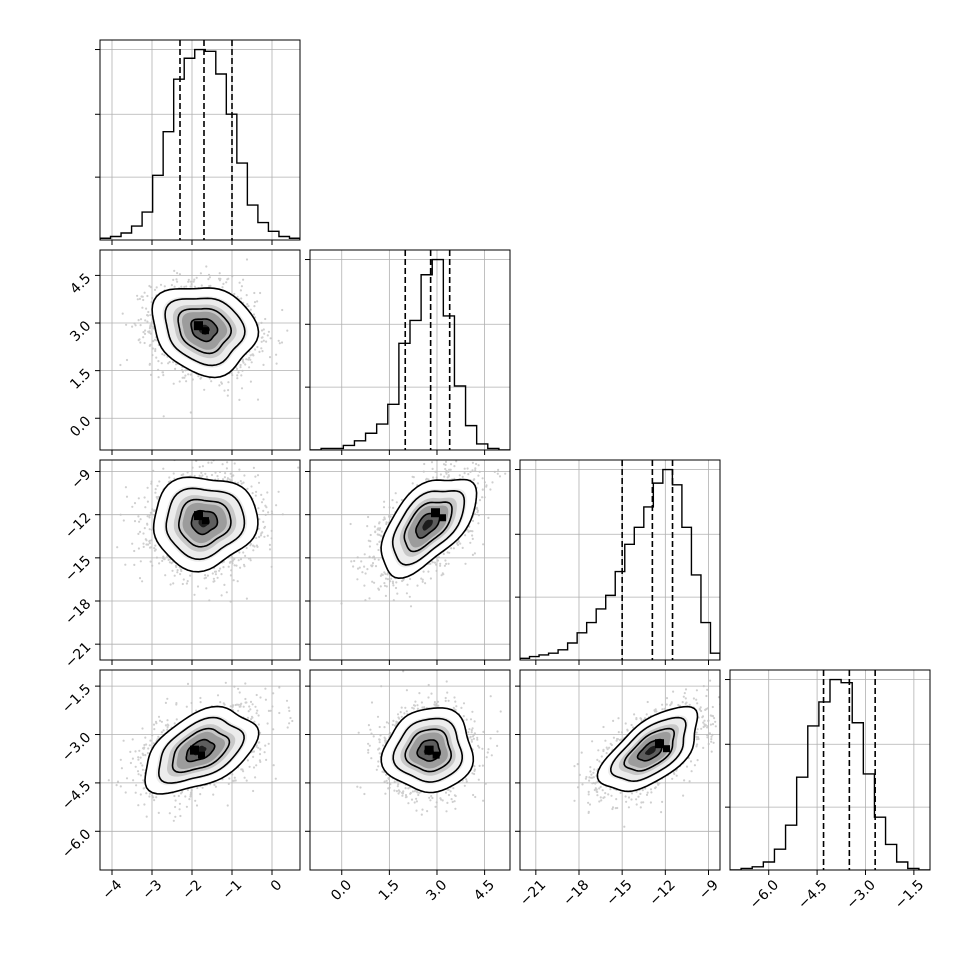  I want to click on x-tick-label: −1.5, so click(909, 894).